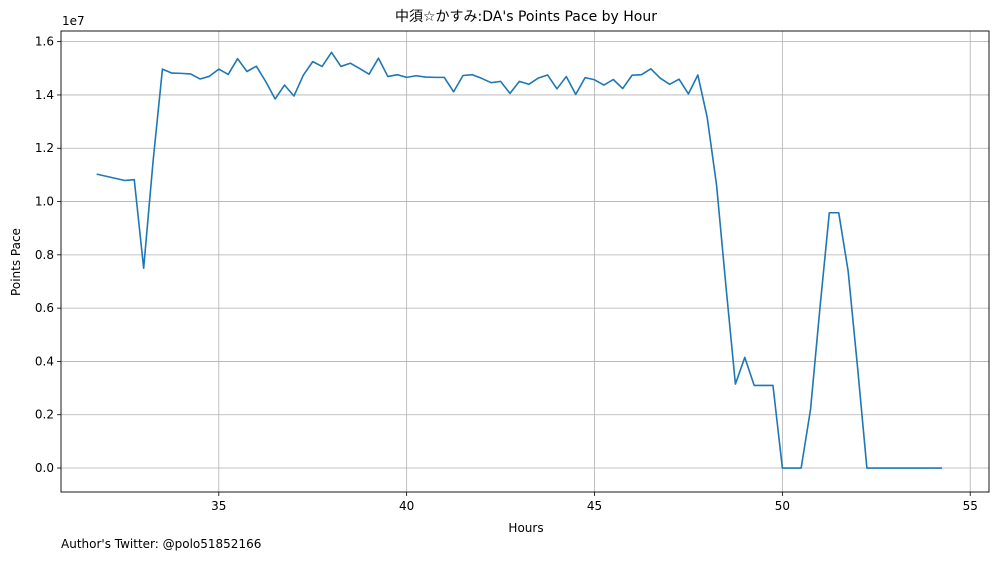 This screenshot has height=562, width=1001. Describe the element at coordinates (44, 148) in the screenshot. I see `y-tick-label: 1.2` at that location.